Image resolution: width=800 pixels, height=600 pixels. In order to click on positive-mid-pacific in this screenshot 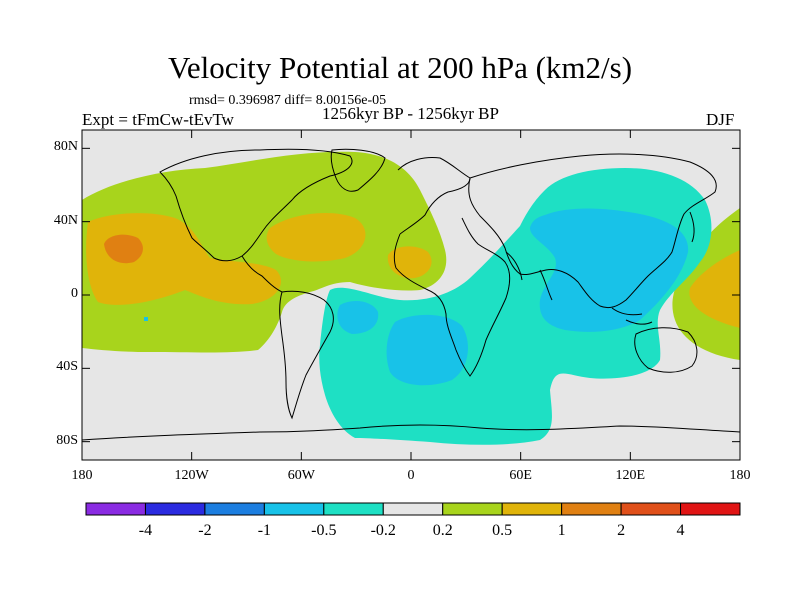, I will do `click(184, 259)`.